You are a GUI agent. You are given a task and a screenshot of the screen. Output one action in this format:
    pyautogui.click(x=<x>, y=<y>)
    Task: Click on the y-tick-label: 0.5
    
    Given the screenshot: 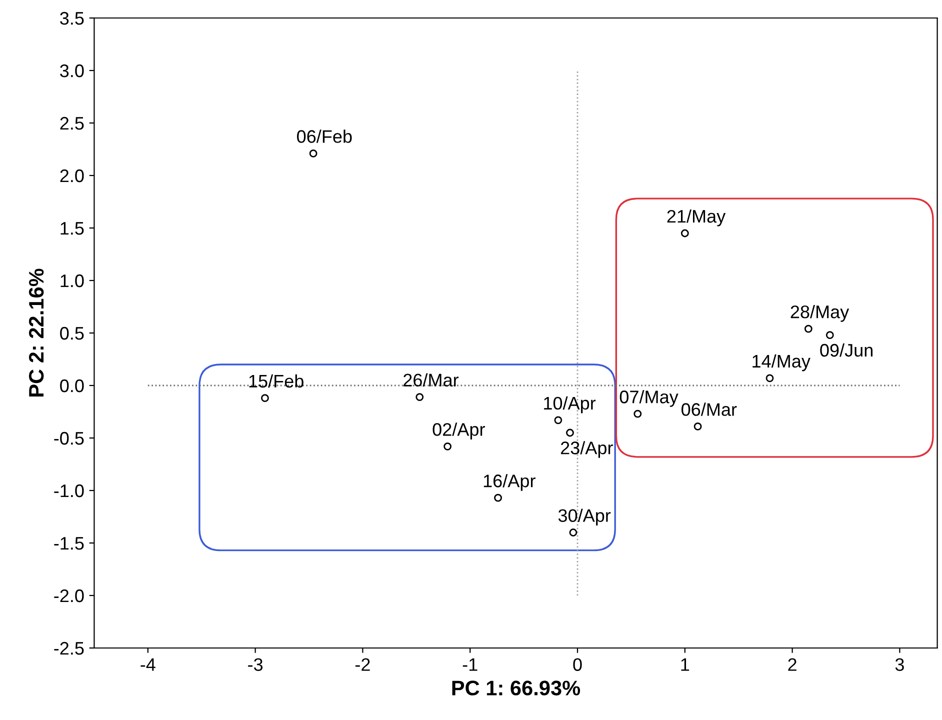 What is the action you would take?
    pyautogui.click(x=72, y=333)
    